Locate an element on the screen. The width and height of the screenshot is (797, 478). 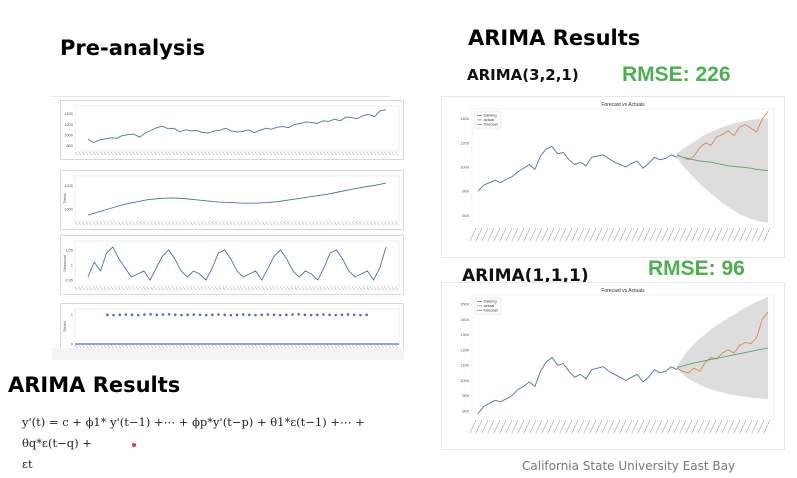
decomposition-trend-panel: 1200 1000 Trend is located at coordinates (232, 200).